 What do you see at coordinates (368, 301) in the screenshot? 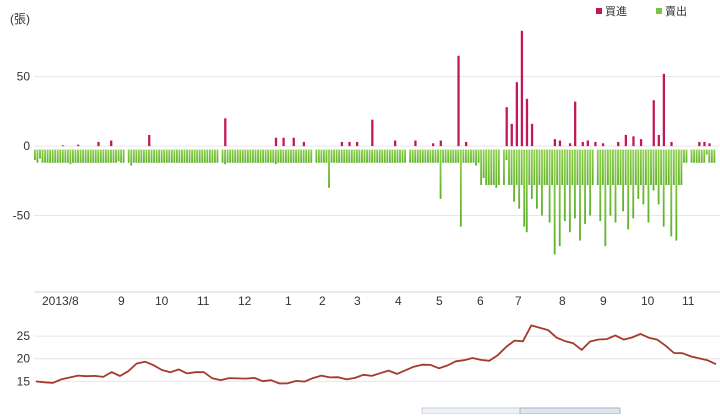
I see `x-axis-labels: 2013/8 9 10 11 12 1 2 3 4 5 6 7 8 9 10 11` at bounding box center [368, 301].